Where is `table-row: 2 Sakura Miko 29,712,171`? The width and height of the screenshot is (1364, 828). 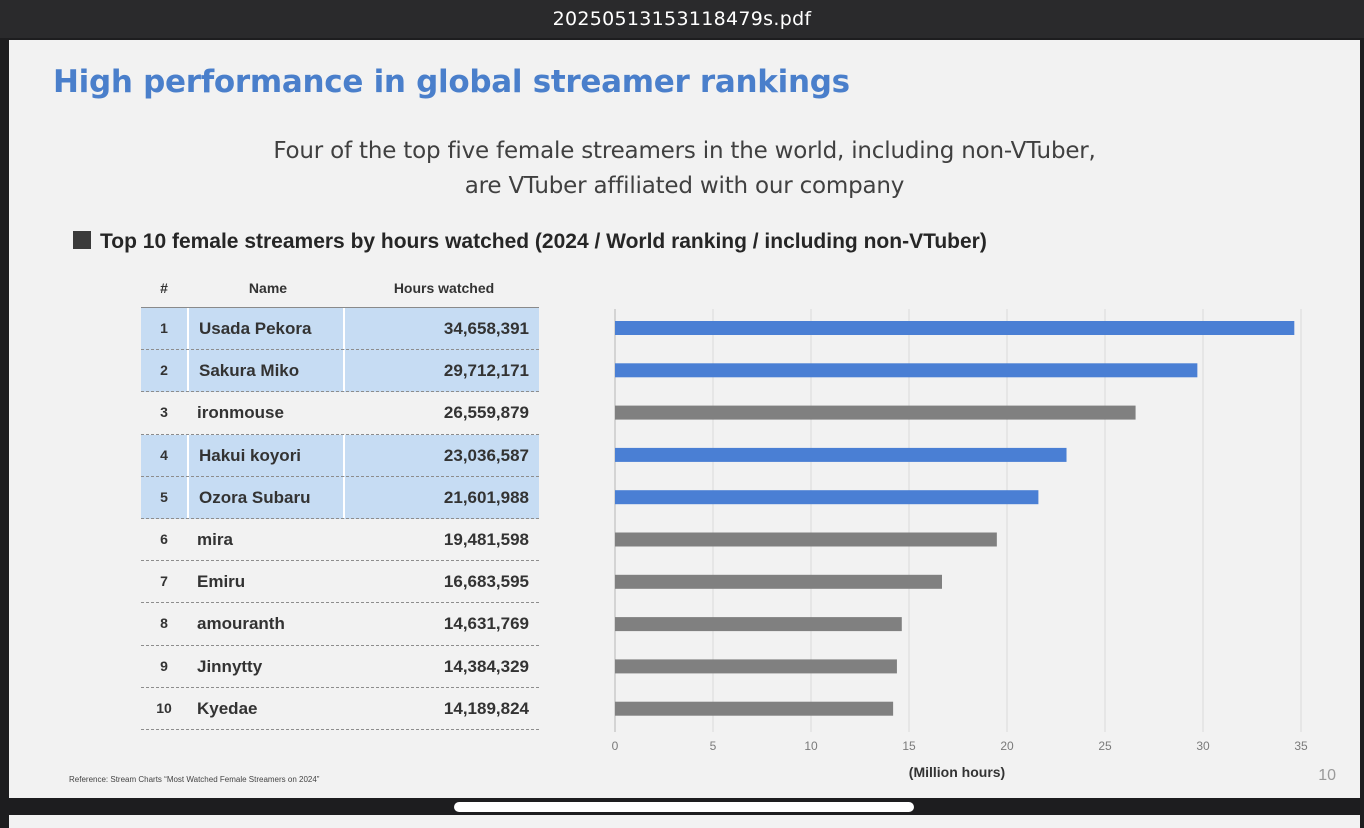 table-row: 2 Sakura Miko 29,712,171 is located at coordinates (340, 371).